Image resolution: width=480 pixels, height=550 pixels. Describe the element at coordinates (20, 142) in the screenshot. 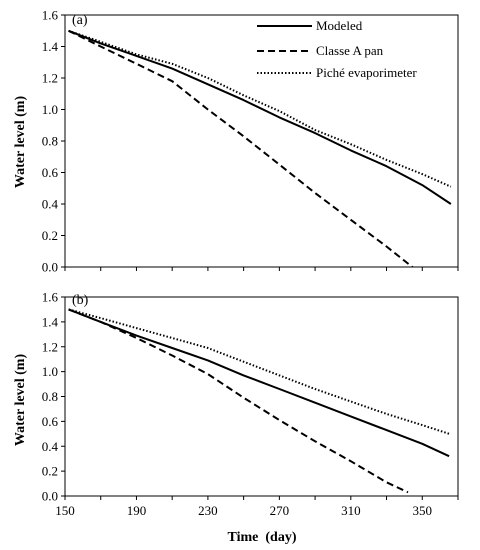

I see `panel-a-y-axis-title: Water level (m)` at that location.